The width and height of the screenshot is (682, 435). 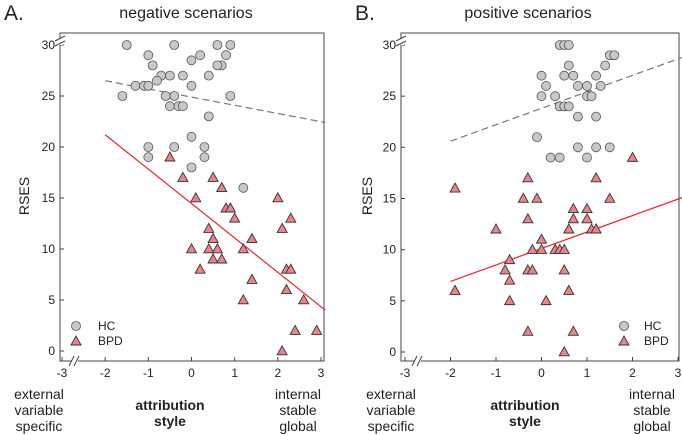 I want to click on bpd-fit-line, so click(x=566, y=239).